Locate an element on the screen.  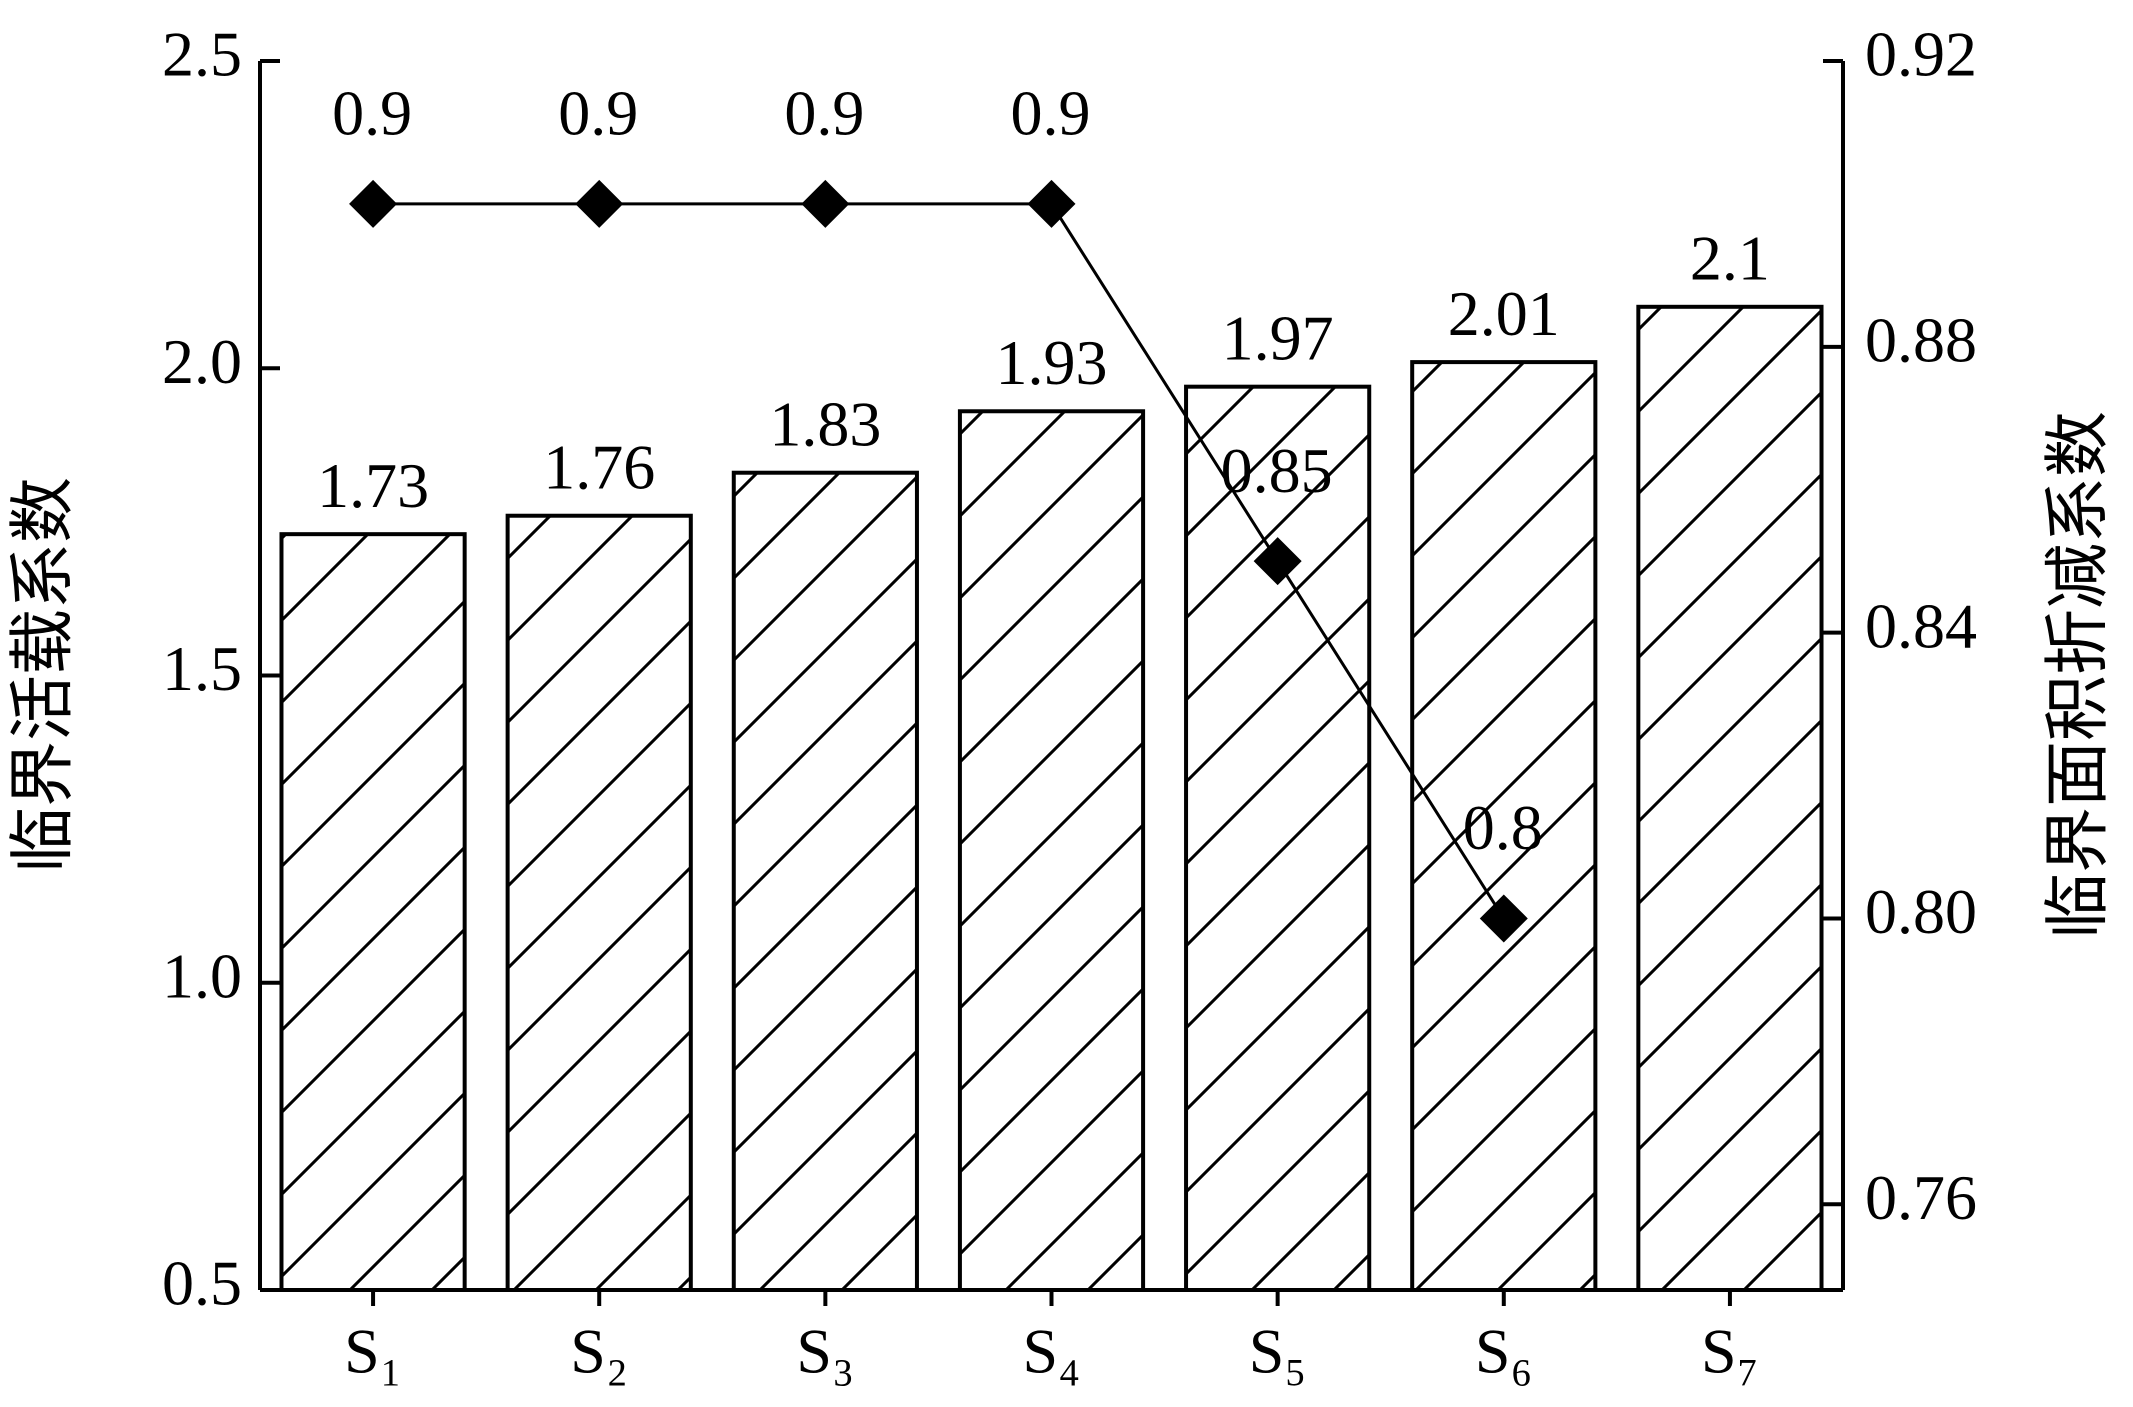
x-tick-label: S₁ is located at coordinates (373, 1351).